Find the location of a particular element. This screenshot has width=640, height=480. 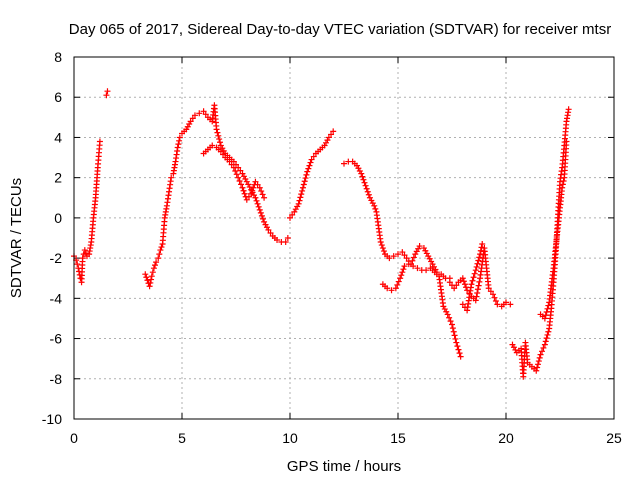

x-tick-label: 20 is located at coordinates (506, 438).